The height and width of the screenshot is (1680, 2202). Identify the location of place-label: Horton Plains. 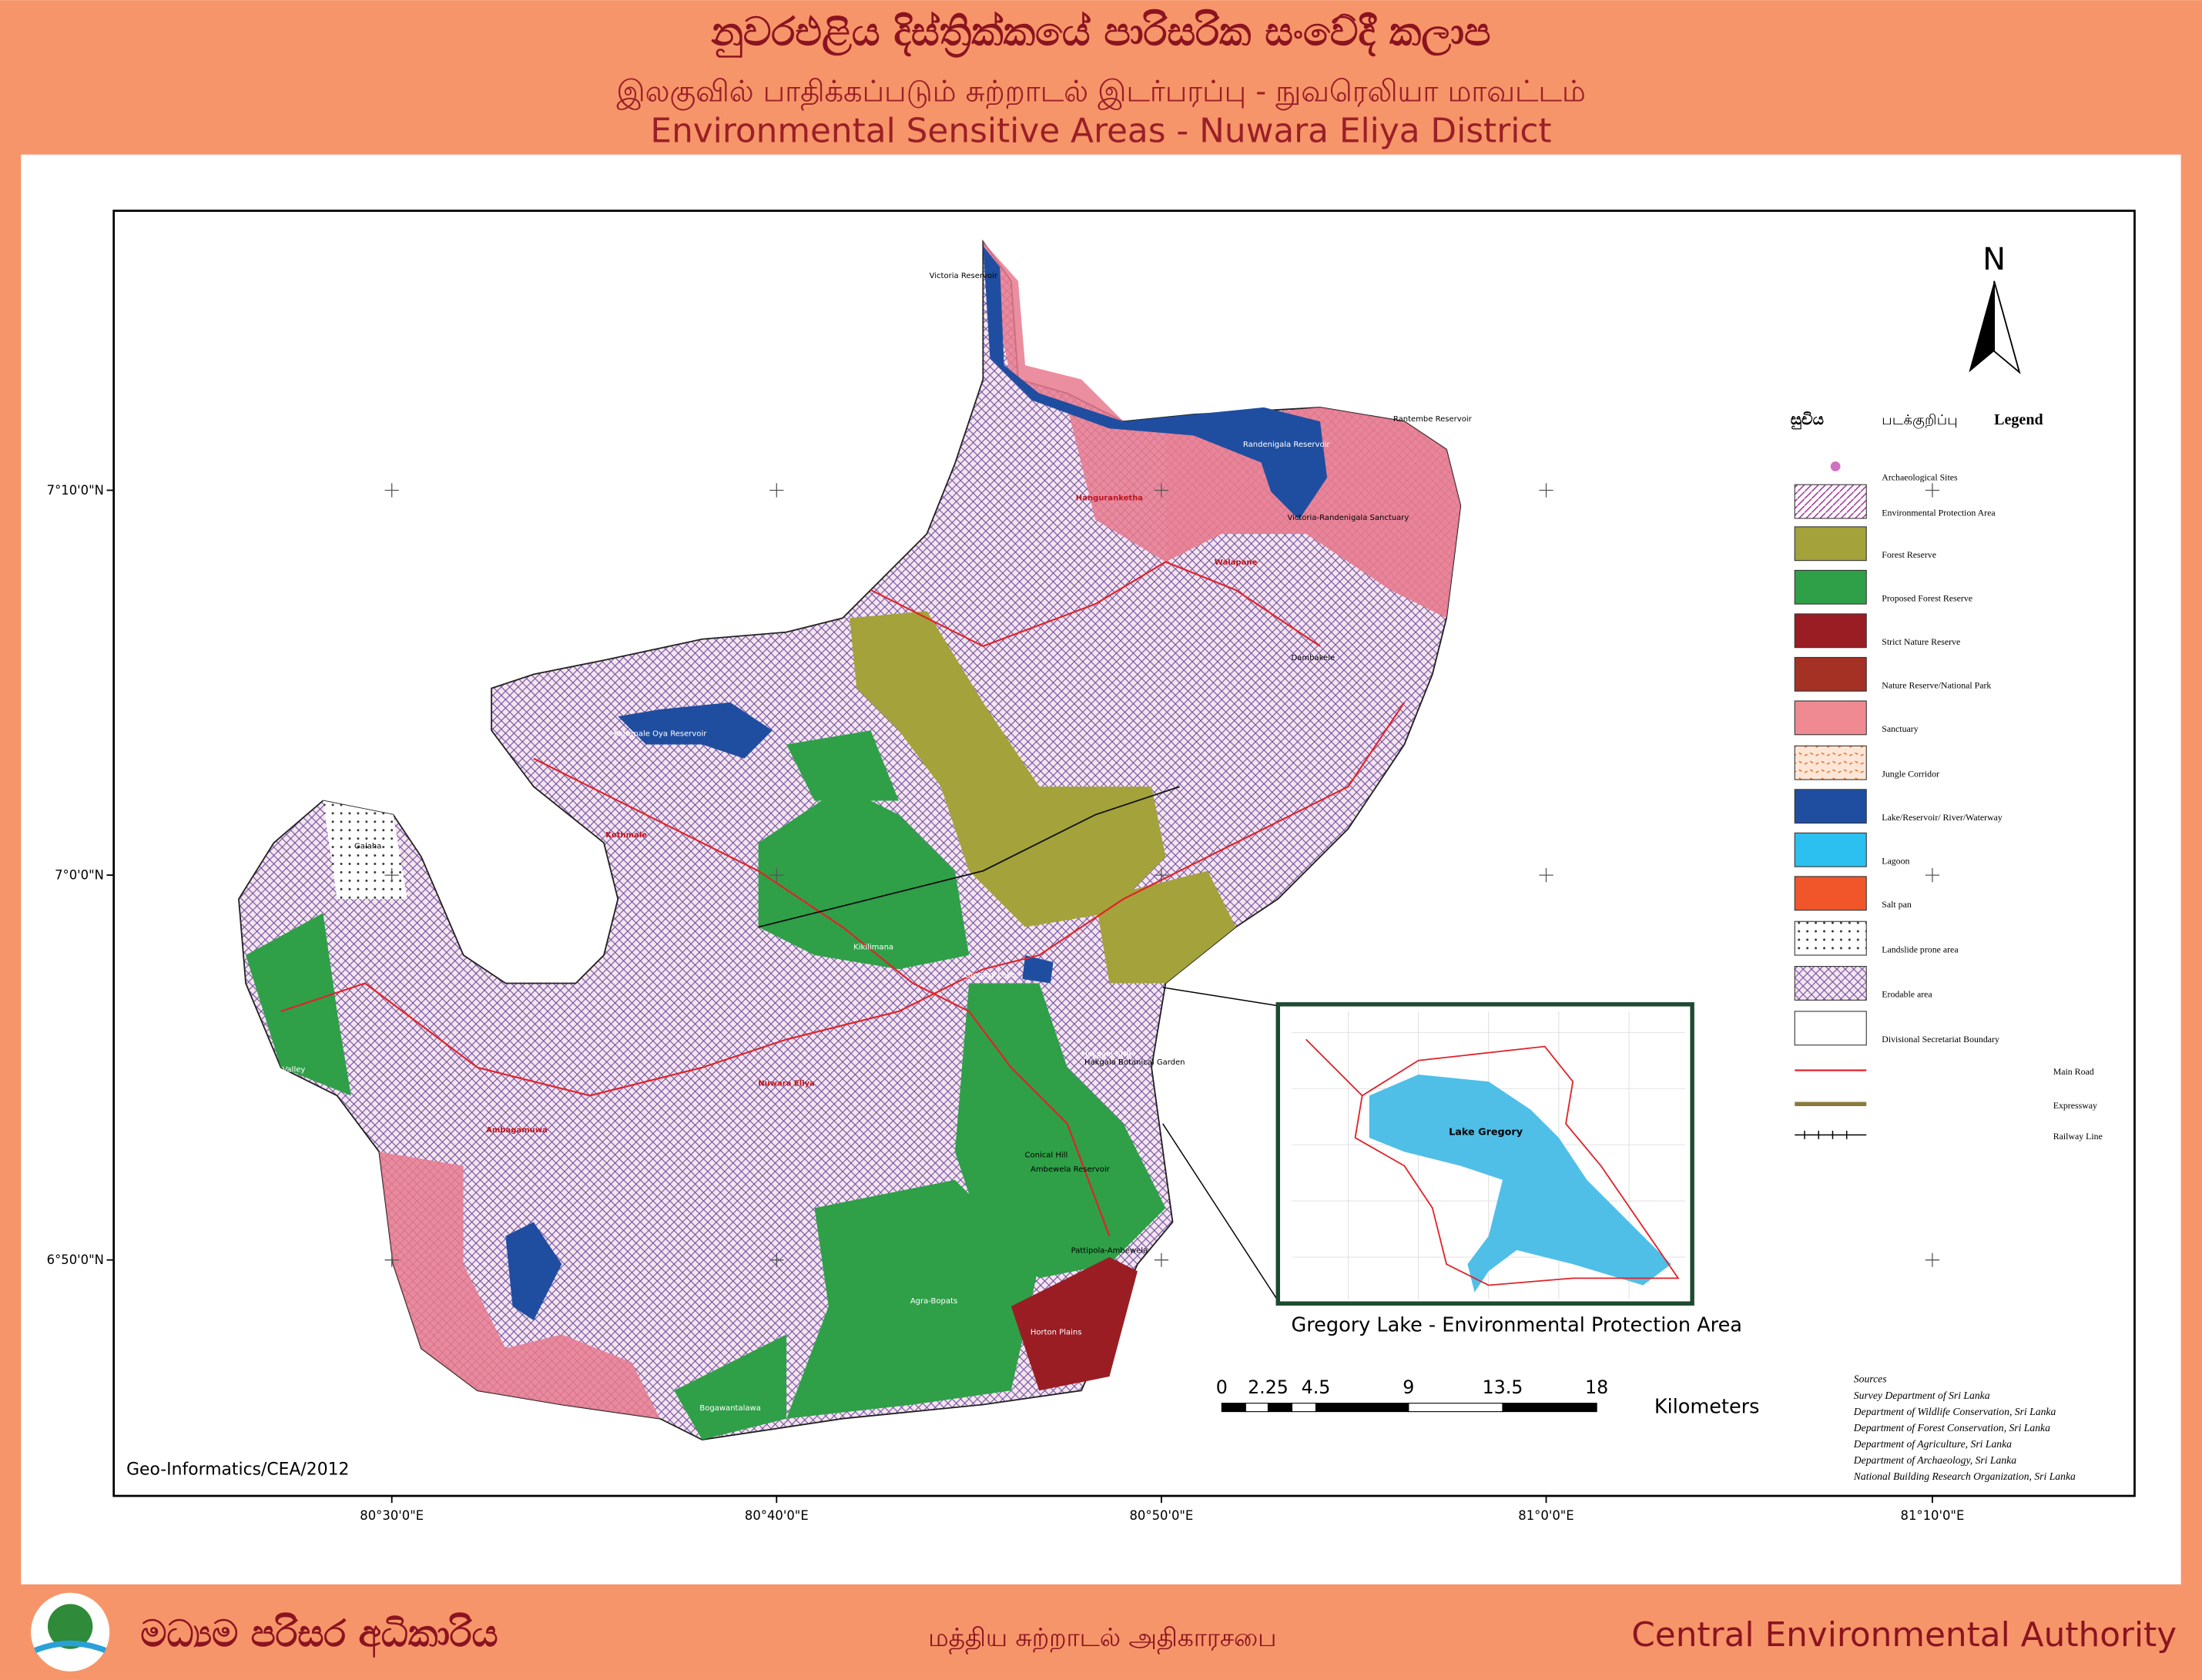
(1056, 1332).